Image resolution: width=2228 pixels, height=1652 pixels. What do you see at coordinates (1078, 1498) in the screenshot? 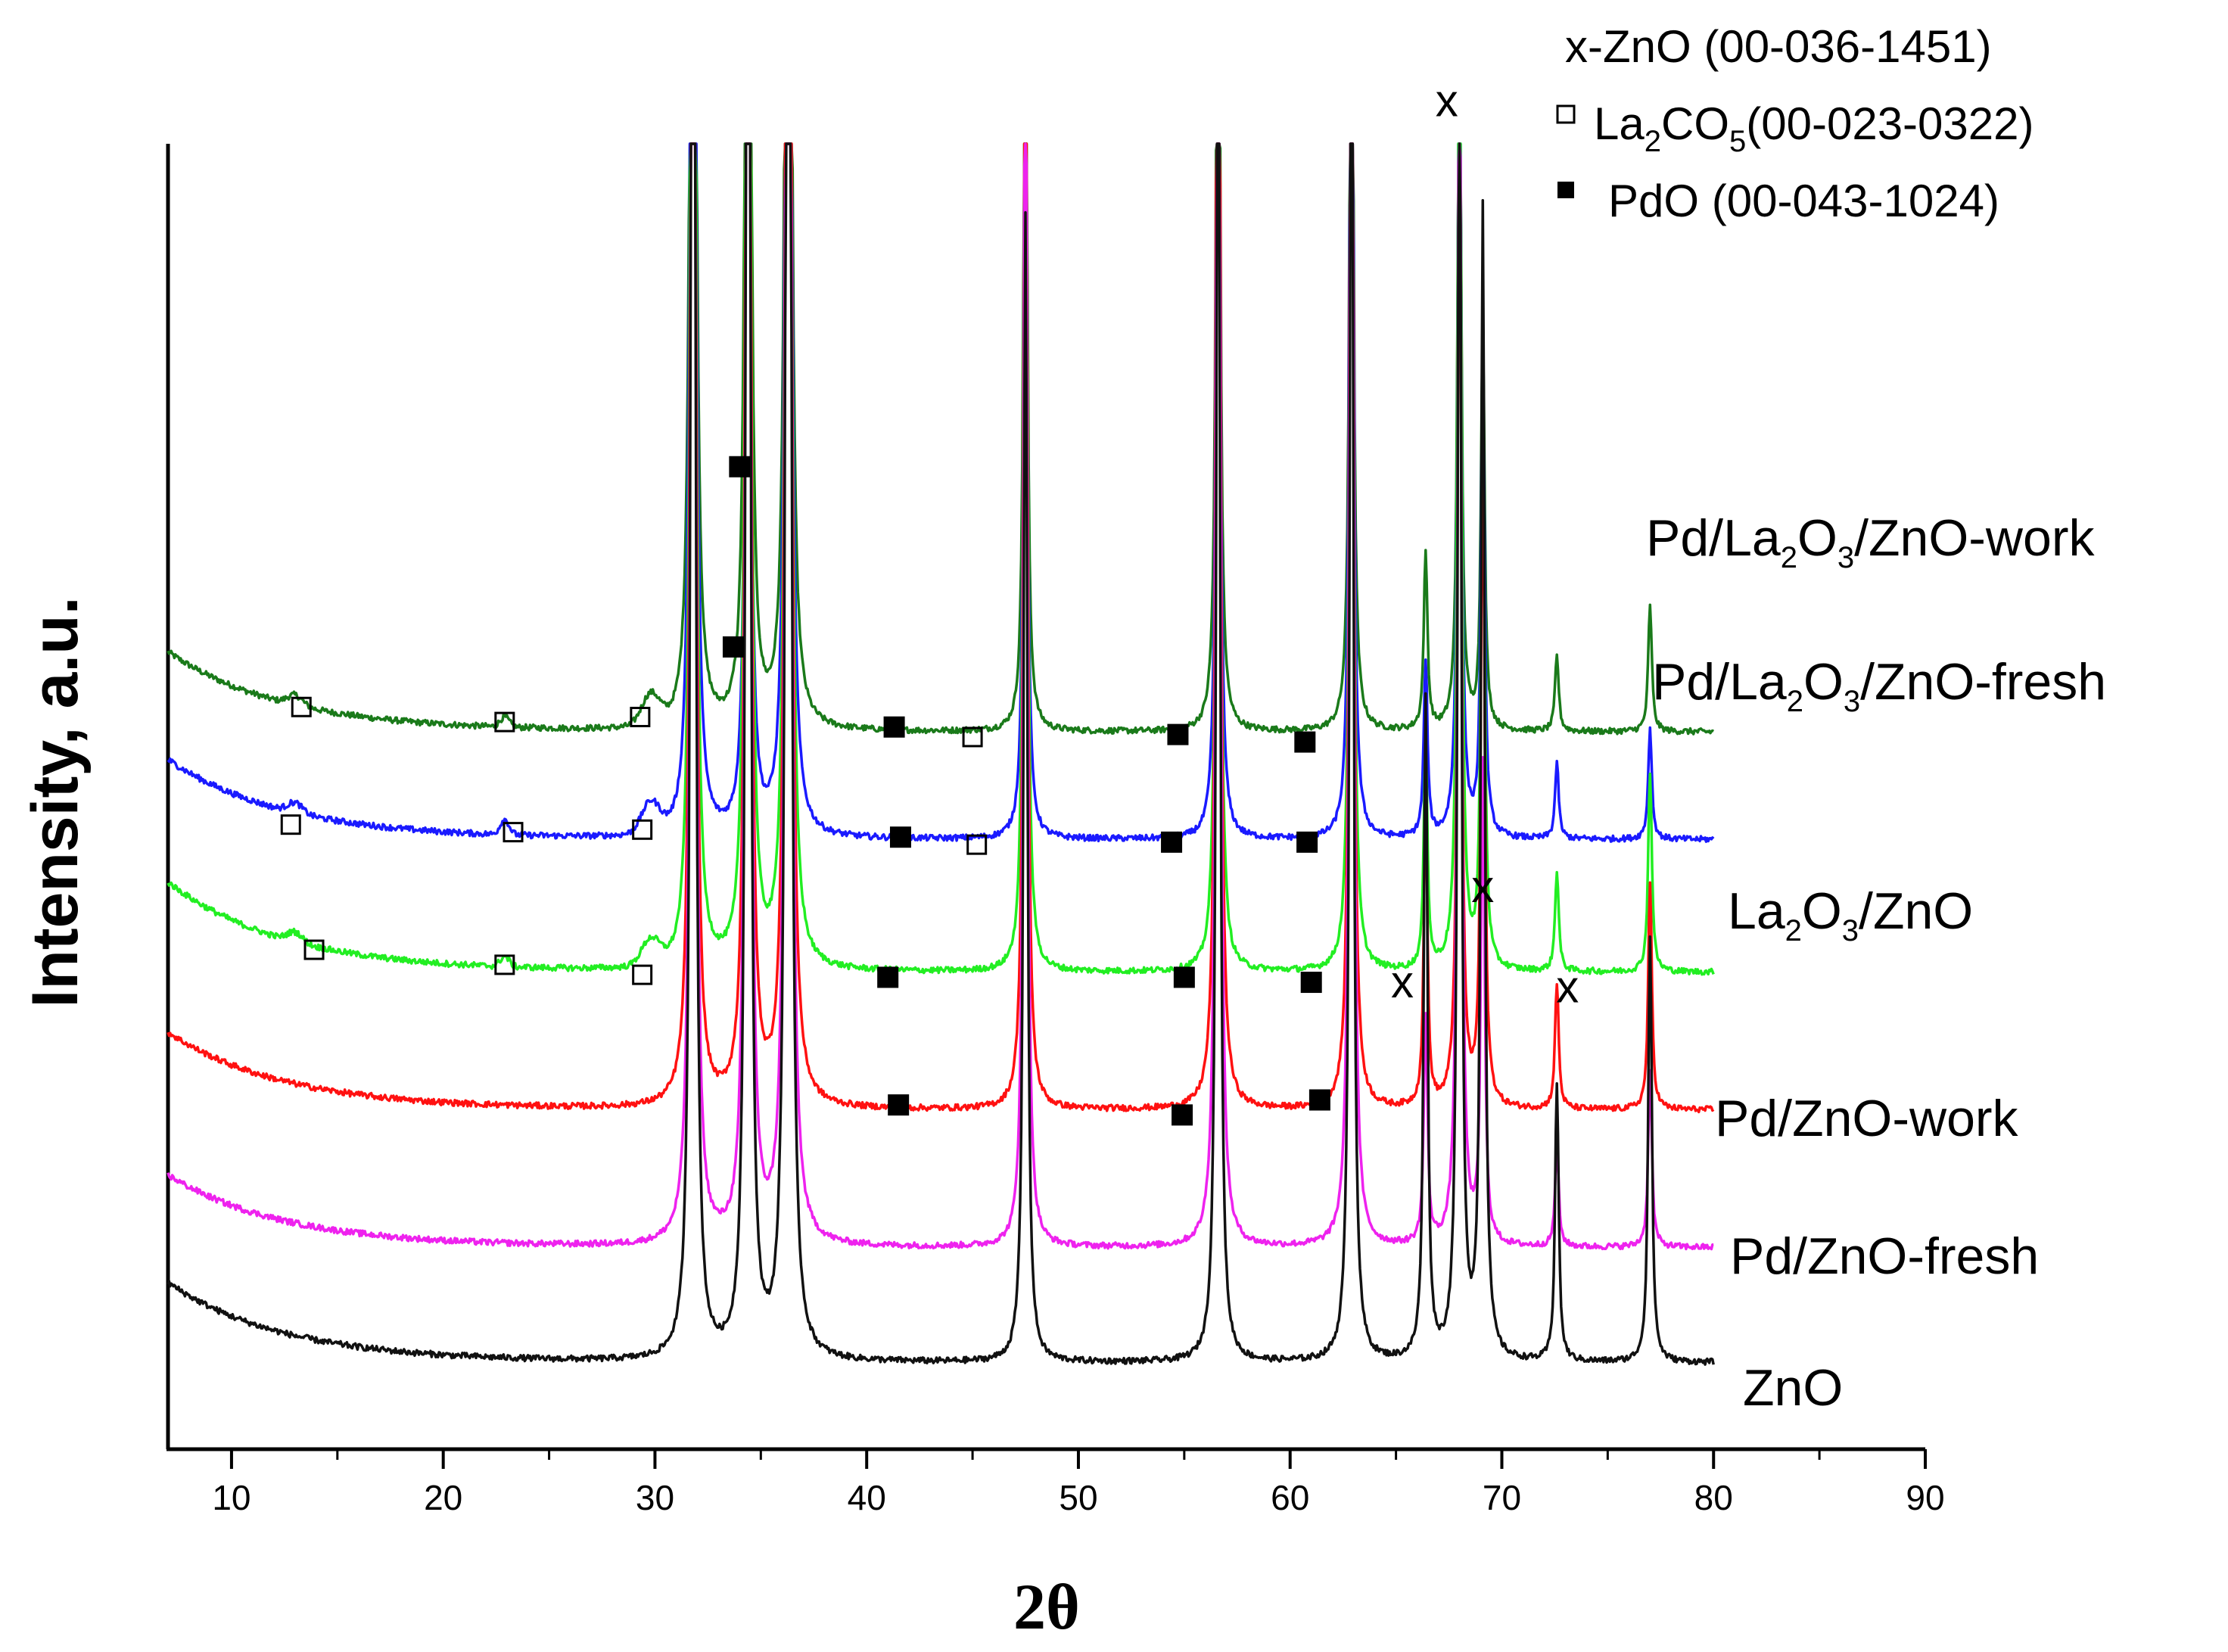
I see `x-tick-label: 50` at bounding box center [1078, 1498].